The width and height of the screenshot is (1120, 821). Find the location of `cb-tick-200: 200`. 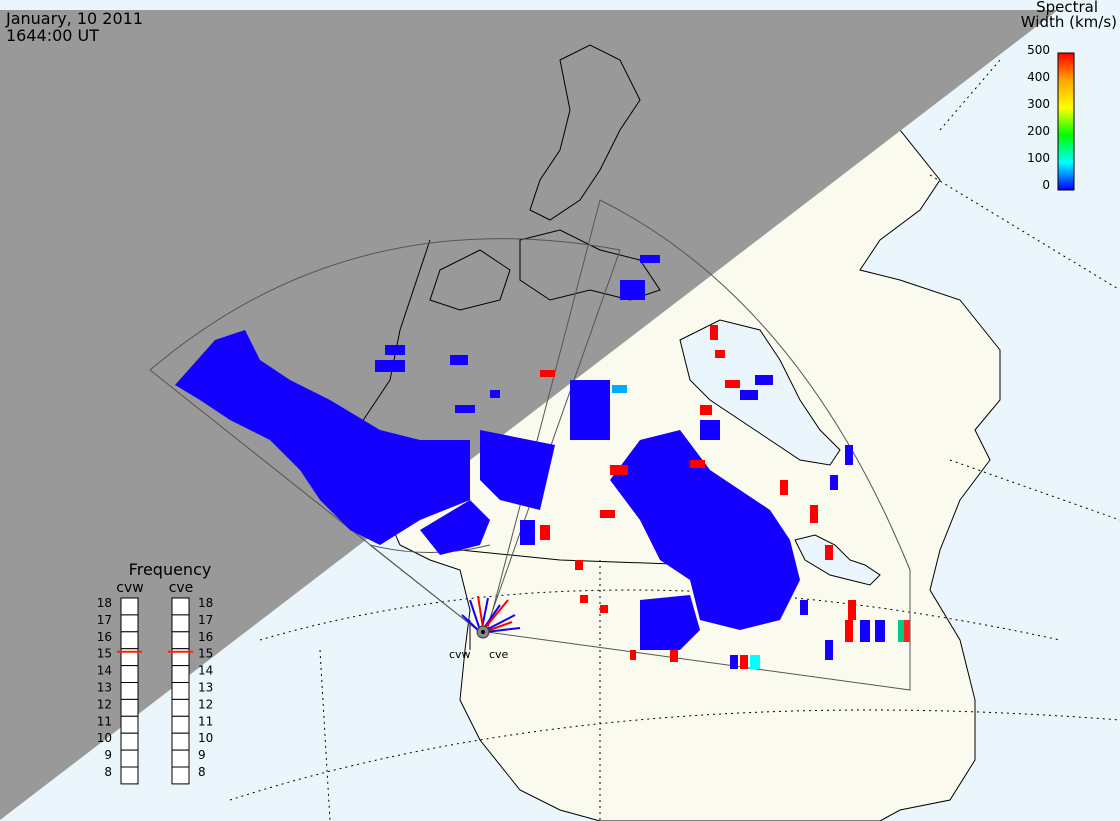

cb-tick-200: 200 is located at coordinates (1038, 131).